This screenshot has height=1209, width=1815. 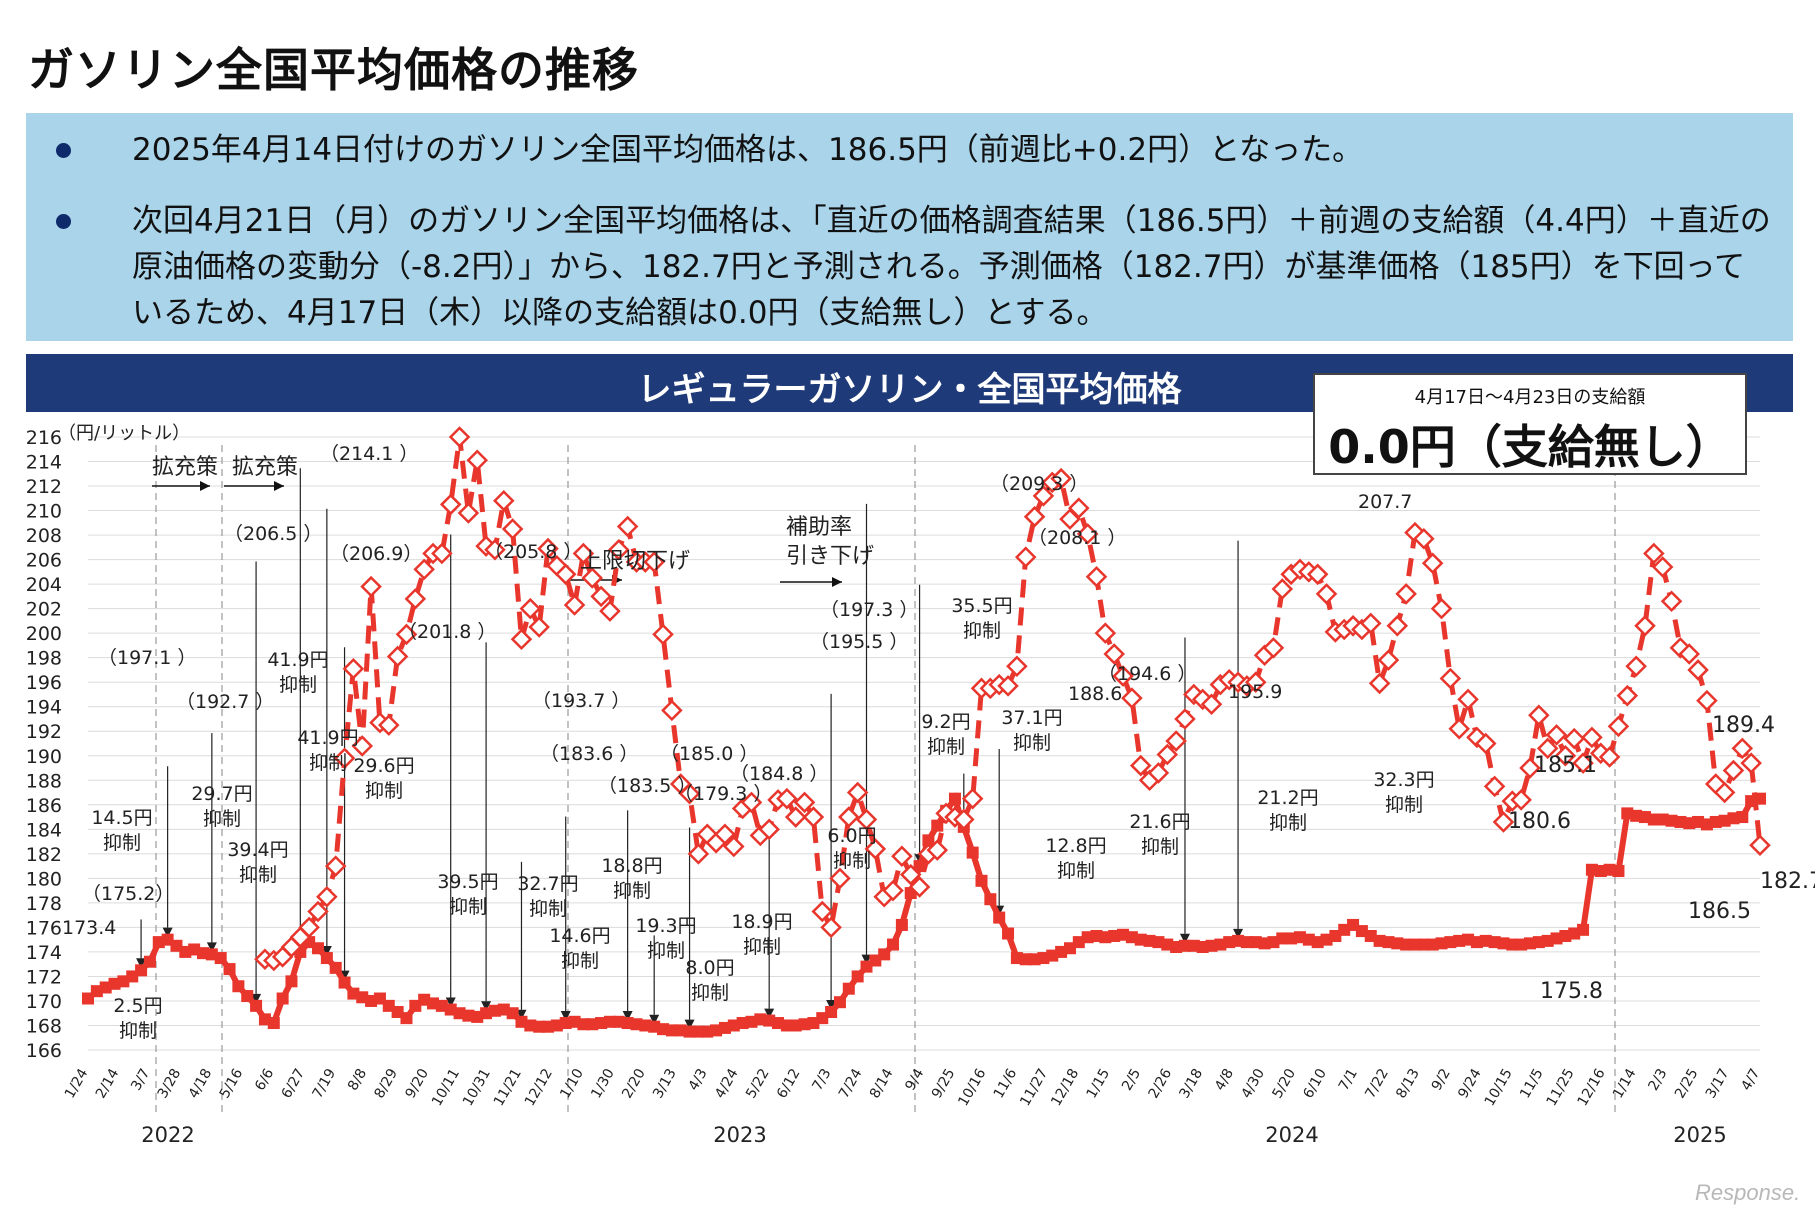 What do you see at coordinates (533, 552) in the screenshot?
I see `value-annotation: （205.8 ）` at bounding box center [533, 552].